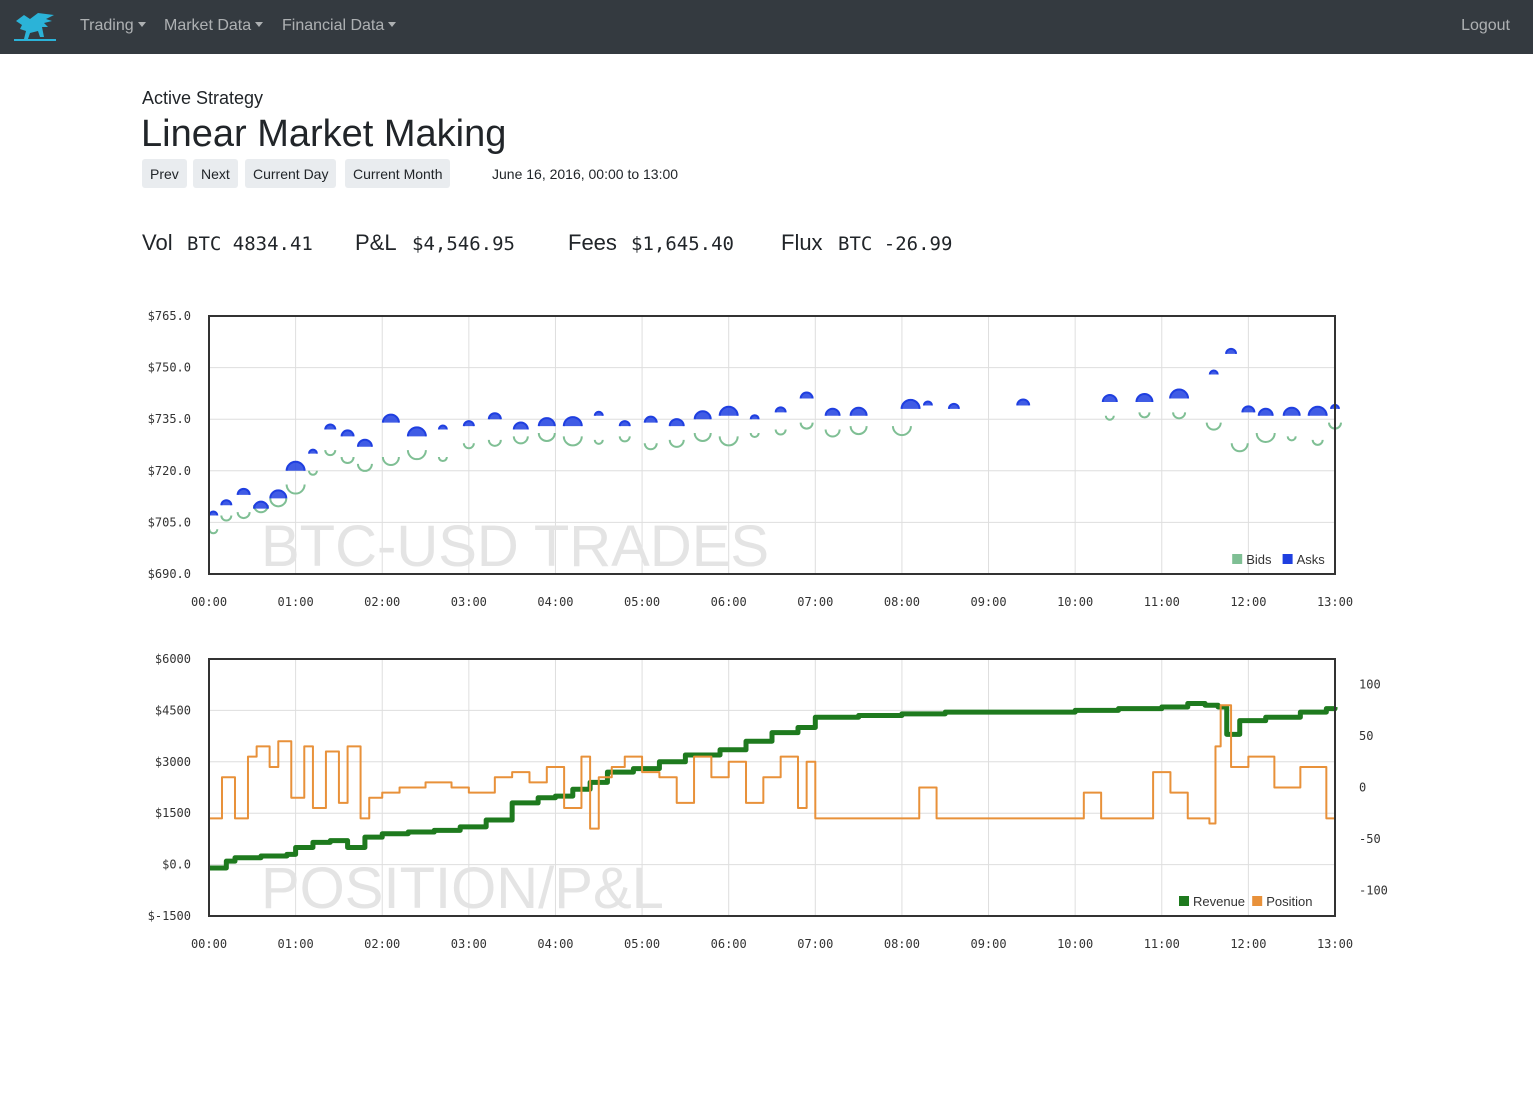 The image size is (1533, 1095). What do you see at coordinates (113, 26) in the screenshot?
I see `nav-menu-trading: Trading` at bounding box center [113, 26].